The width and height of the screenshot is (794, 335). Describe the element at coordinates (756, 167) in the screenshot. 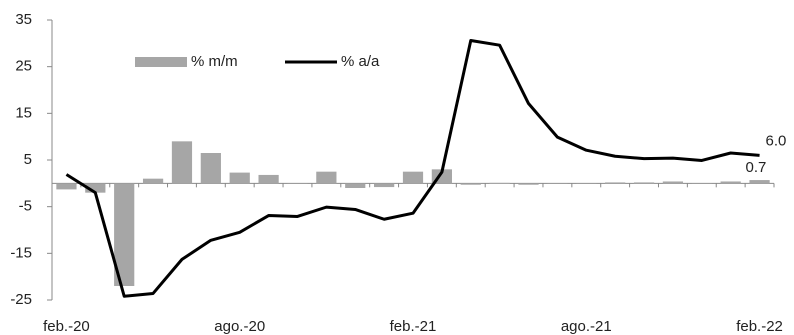

I see `data-label: 0.7` at that location.